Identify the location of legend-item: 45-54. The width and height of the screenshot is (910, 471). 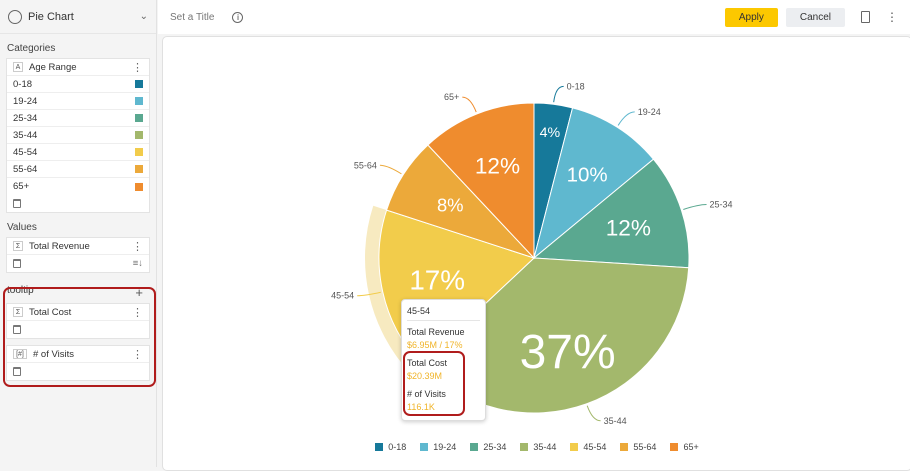
(588, 447).